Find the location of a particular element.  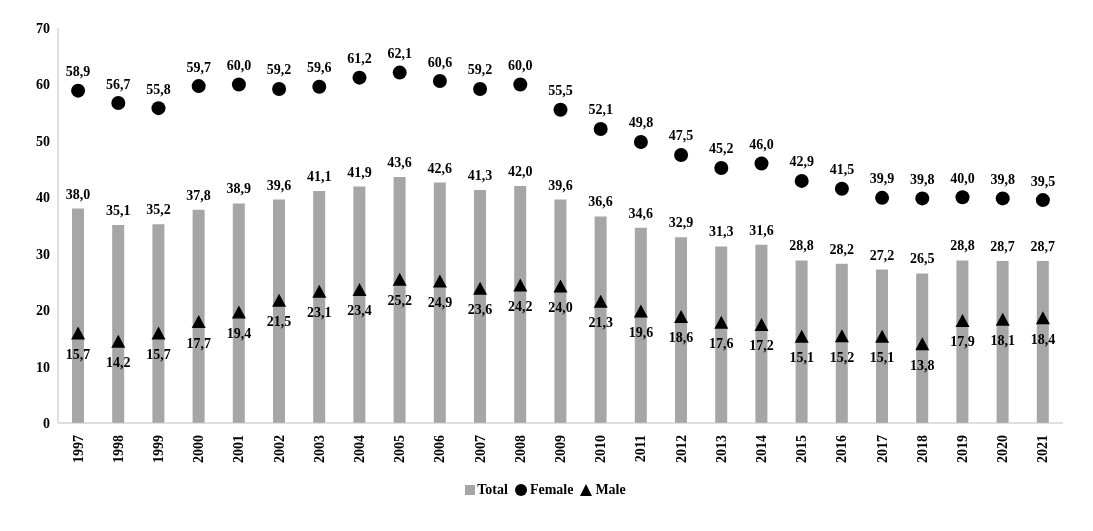

x-tick-label: 2002 is located at coordinates (279, 449).